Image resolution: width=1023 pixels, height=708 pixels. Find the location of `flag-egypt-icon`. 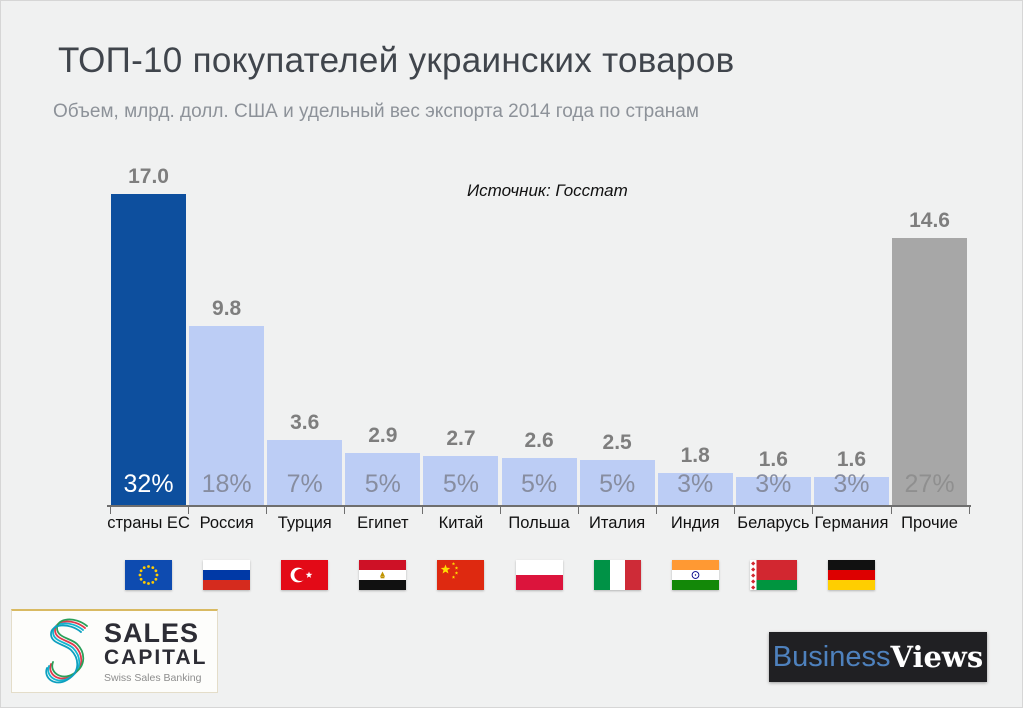

flag-egypt-icon is located at coordinates (383, 575).